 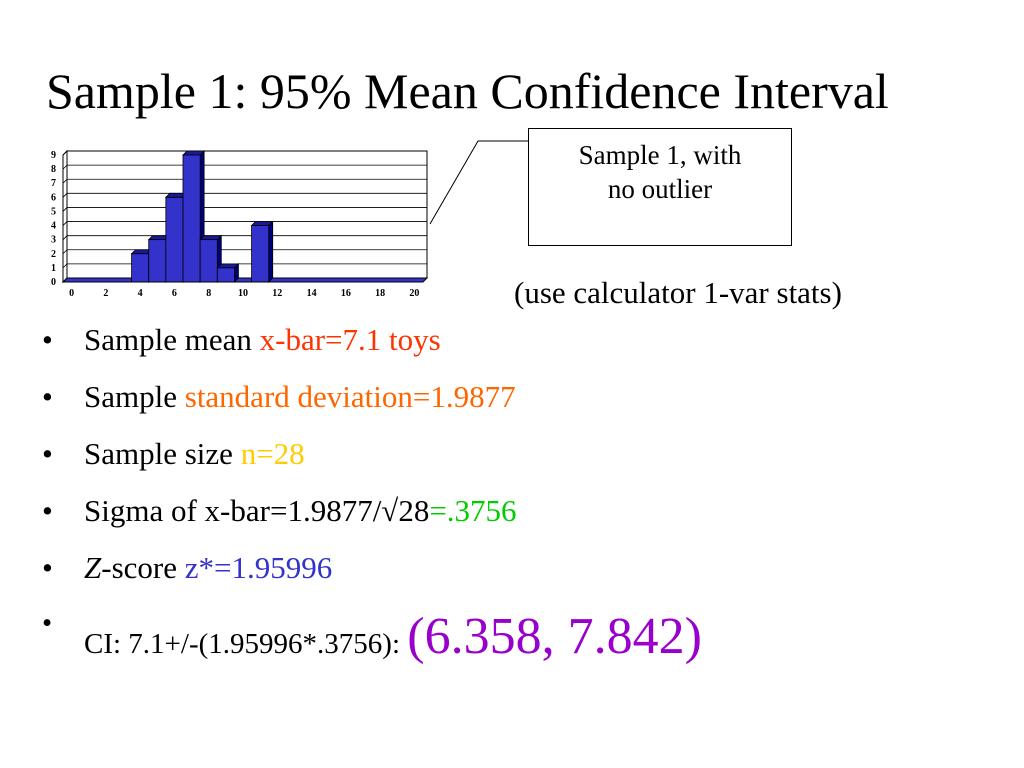 I want to click on bullet-sample-mean: • Sample mean x-bar=7.1 toys, so click(x=372, y=350).